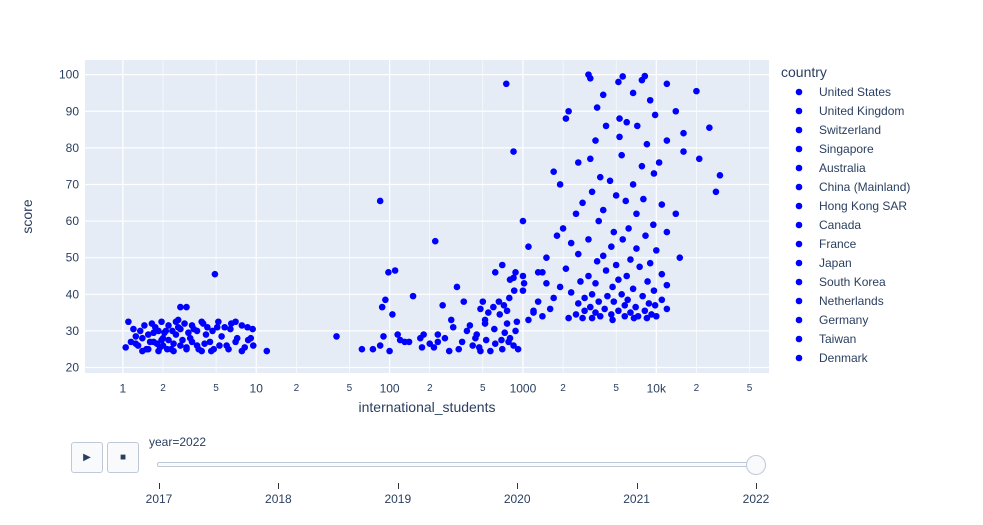 This screenshot has height=525, width=983. What do you see at coordinates (517, 499) in the screenshot?
I see `year-tick-label: 2020` at bounding box center [517, 499].